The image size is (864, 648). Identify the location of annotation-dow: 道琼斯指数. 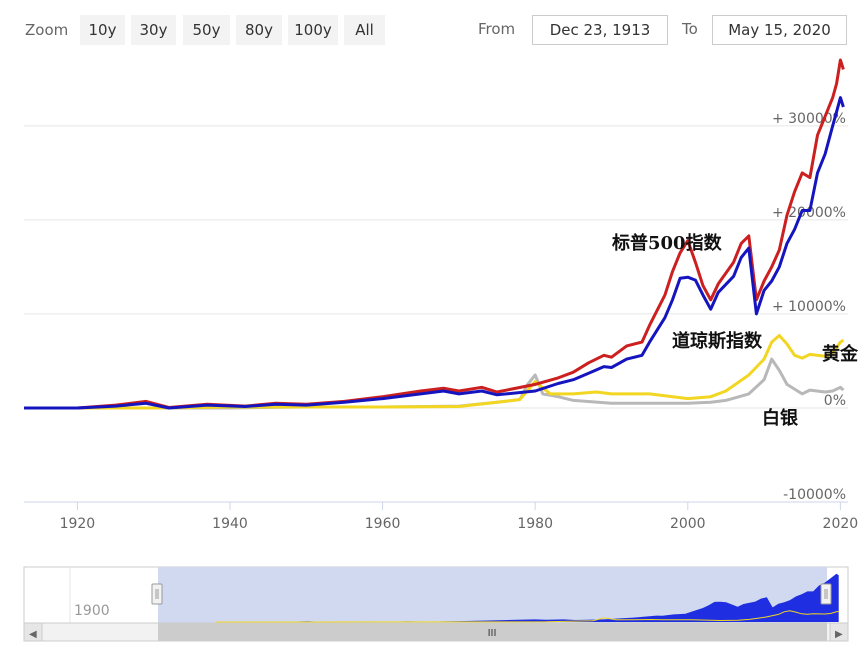
(717, 341).